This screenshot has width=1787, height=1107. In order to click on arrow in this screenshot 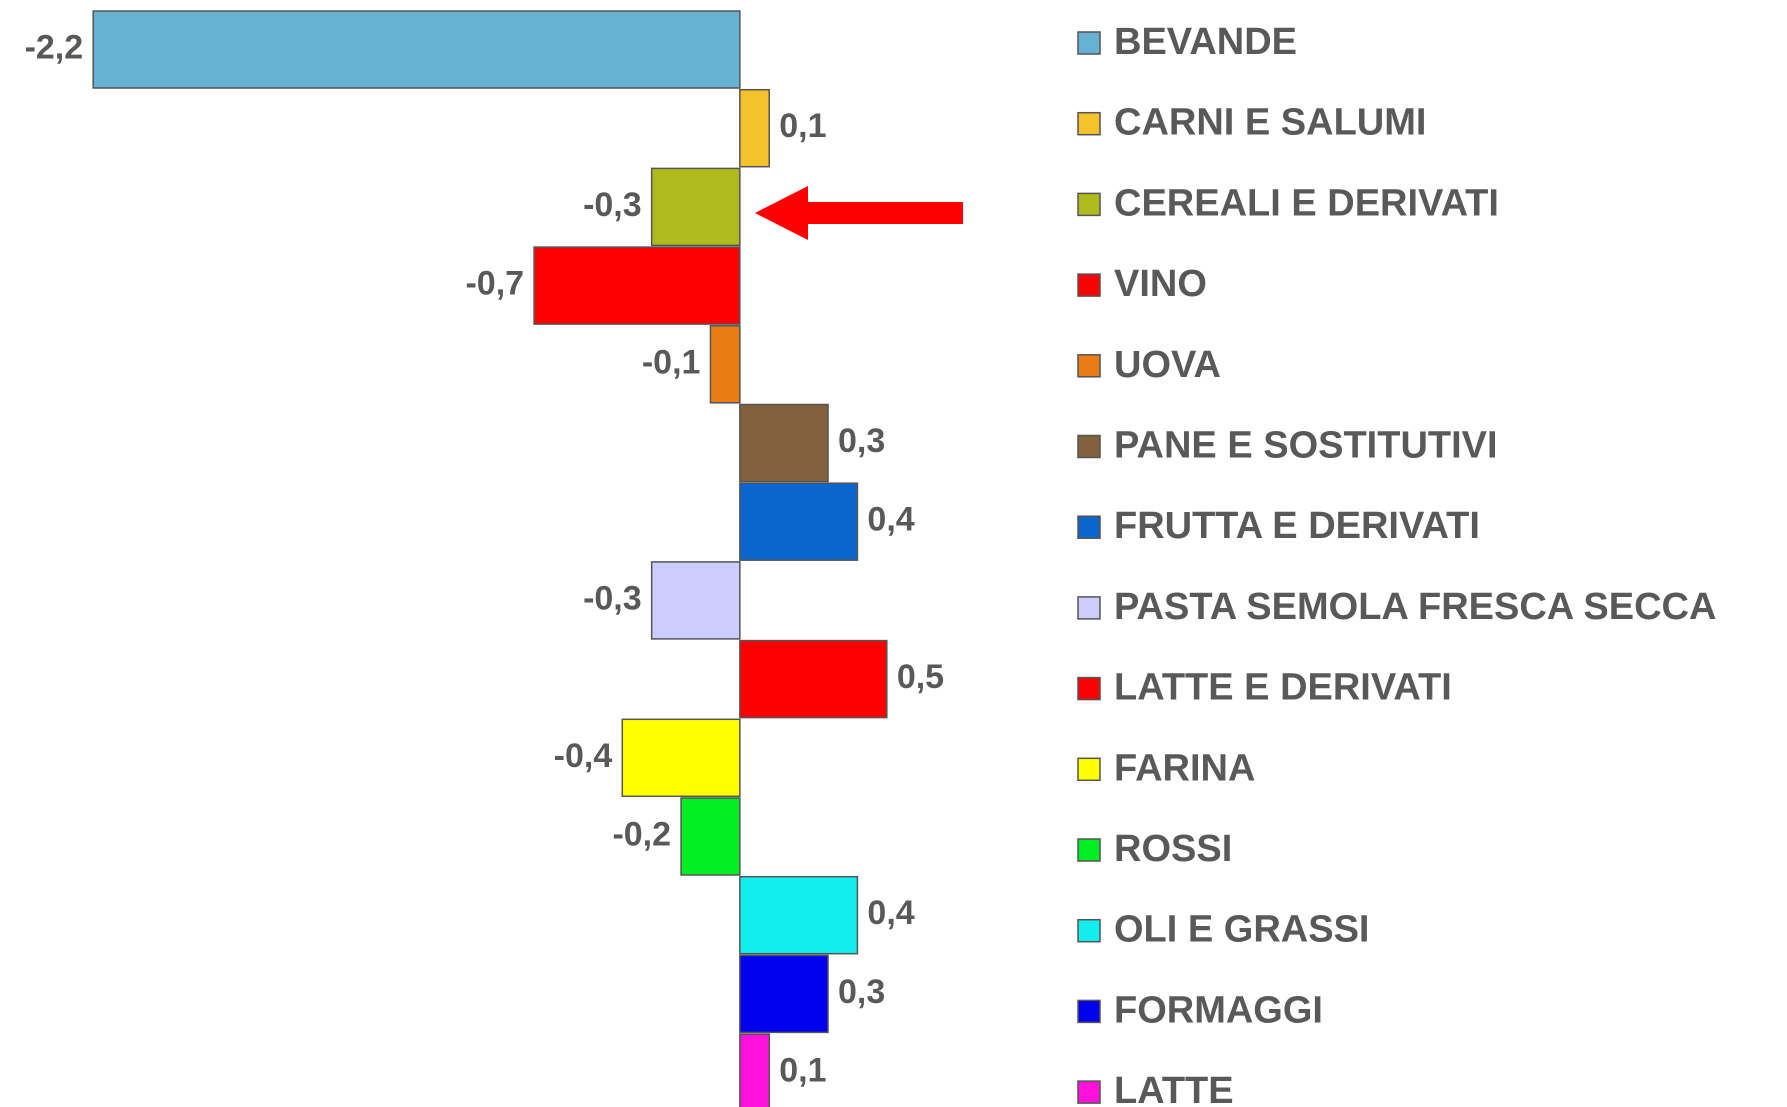, I will do `click(859, 213)`.